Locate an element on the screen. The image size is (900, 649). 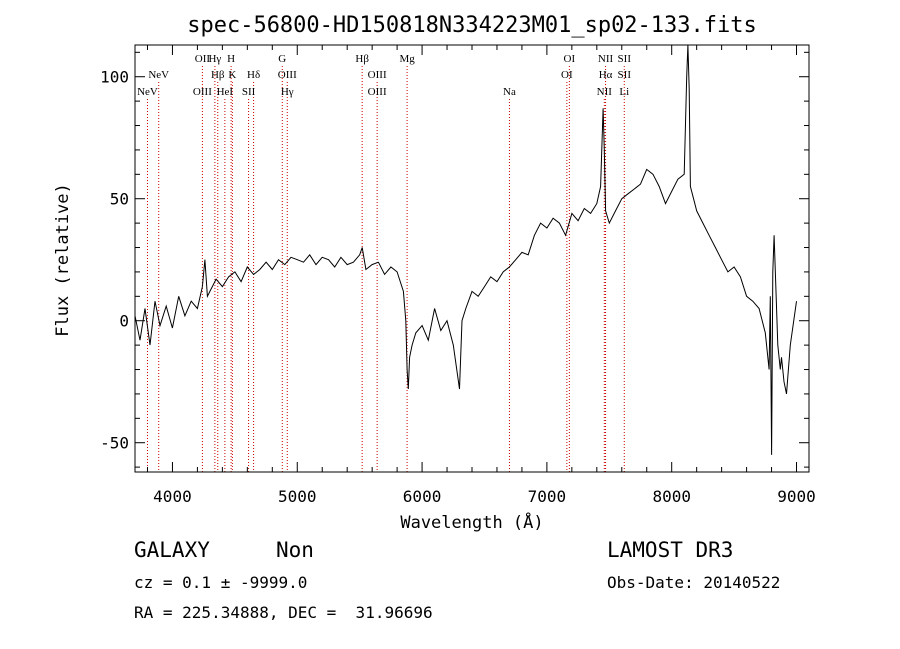
line-label-19: OI is located at coordinates (570, 59).